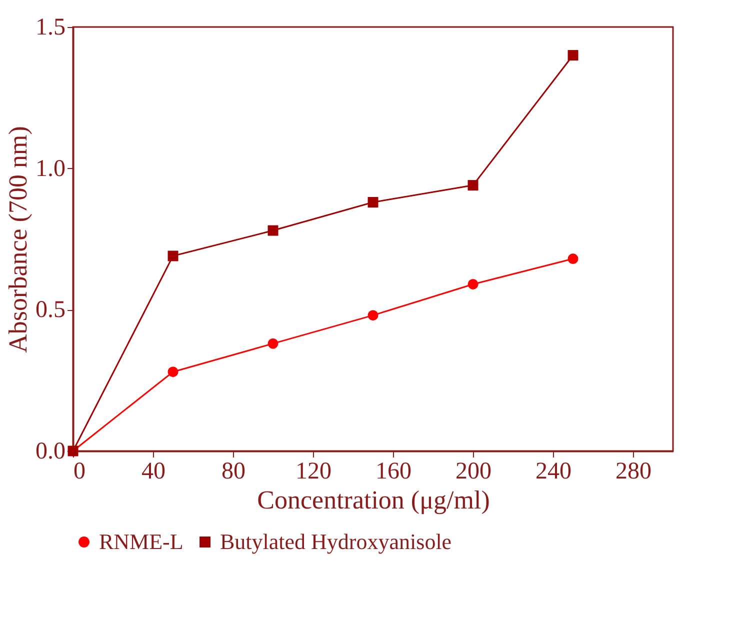 The image size is (731, 630). Describe the element at coordinates (18, 239) in the screenshot. I see `y-axis-title: Absorbance (700 nm)` at that location.